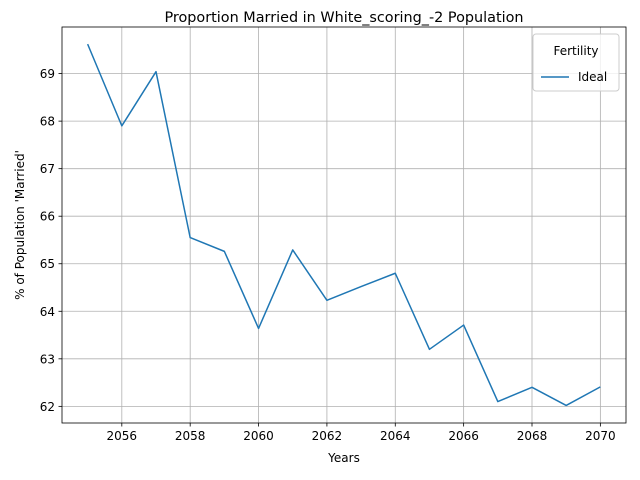 This screenshot has height=480, width=640. I want to click on legend: Fertility Ideal, so click(576, 62).